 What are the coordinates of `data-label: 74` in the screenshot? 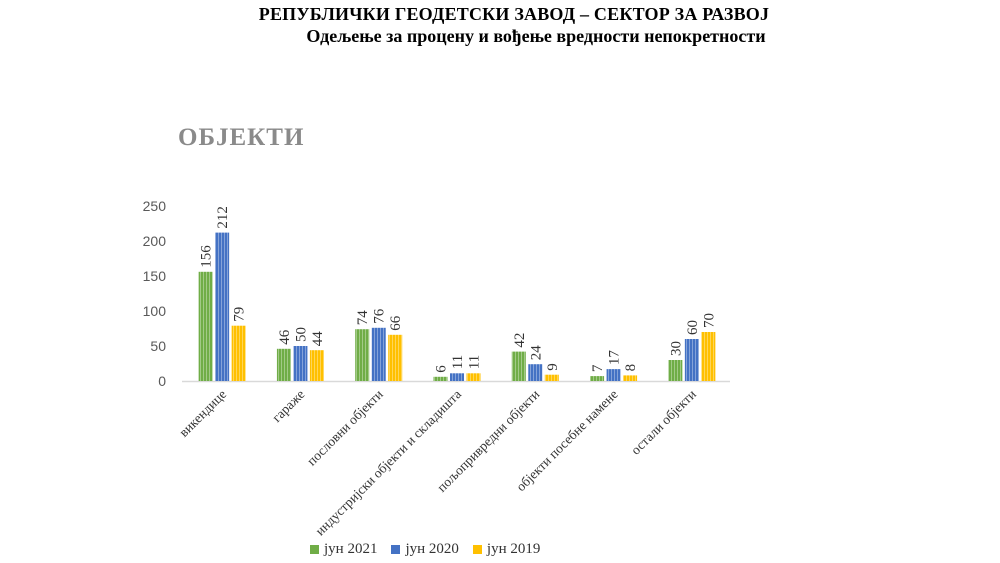 It's located at (363, 318).